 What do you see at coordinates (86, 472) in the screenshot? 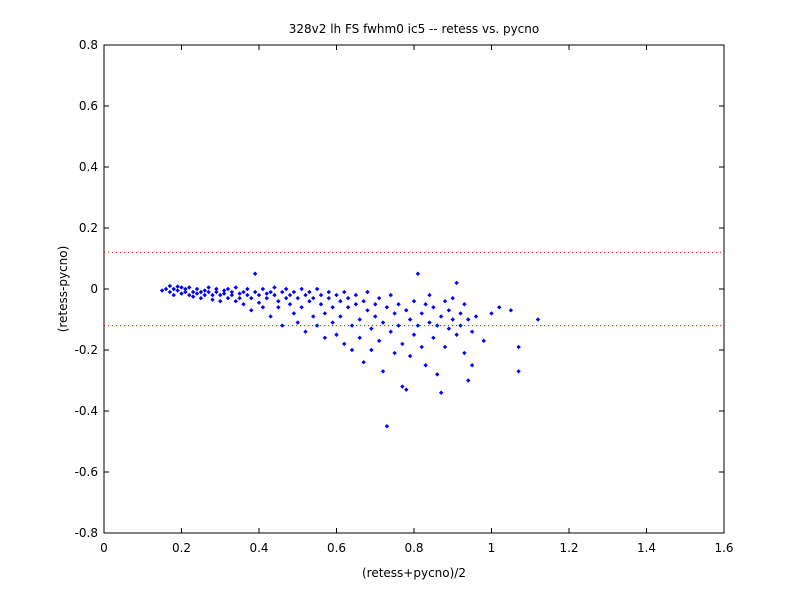
I see `y-tick-label: -0.6` at bounding box center [86, 472].